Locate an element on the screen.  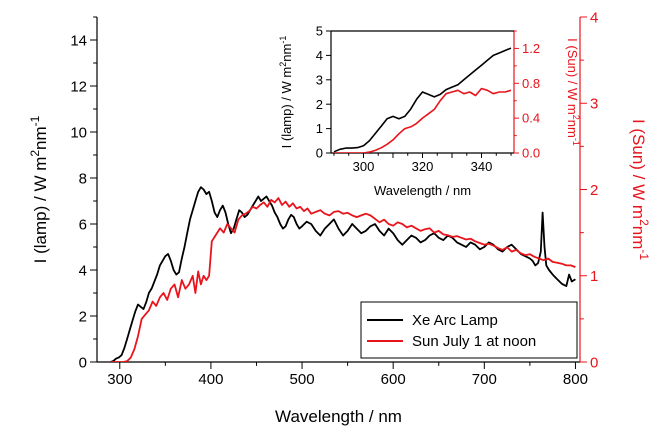
main-y-left-tick-label: 6 is located at coordinates (83, 224).